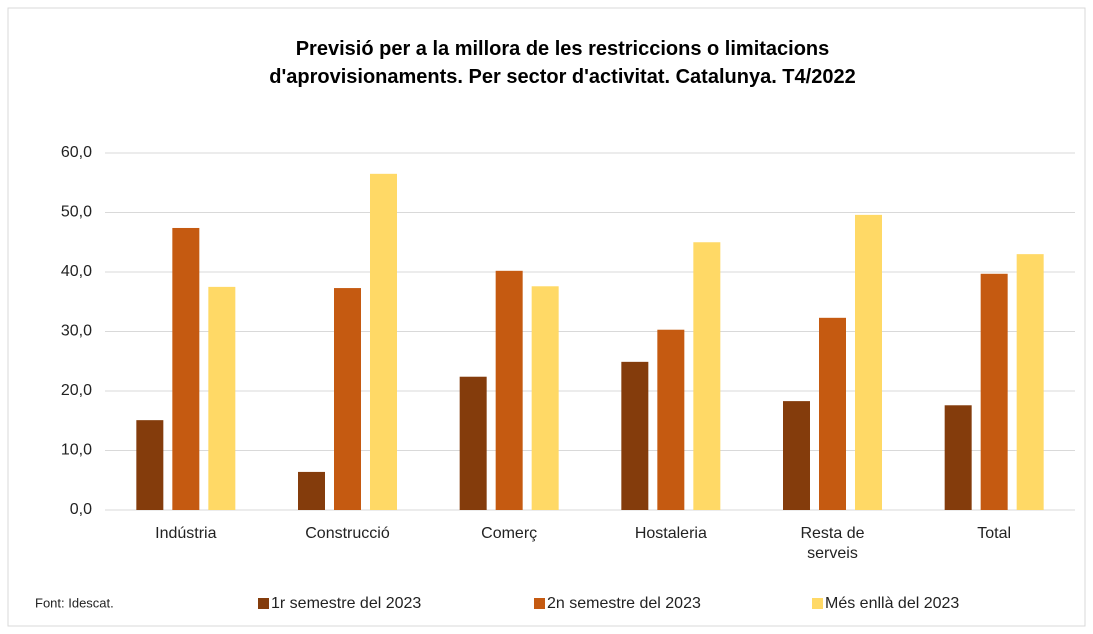 The image size is (1093, 634). I want to click on y-tick-label: 0,0, so click(81, 509).